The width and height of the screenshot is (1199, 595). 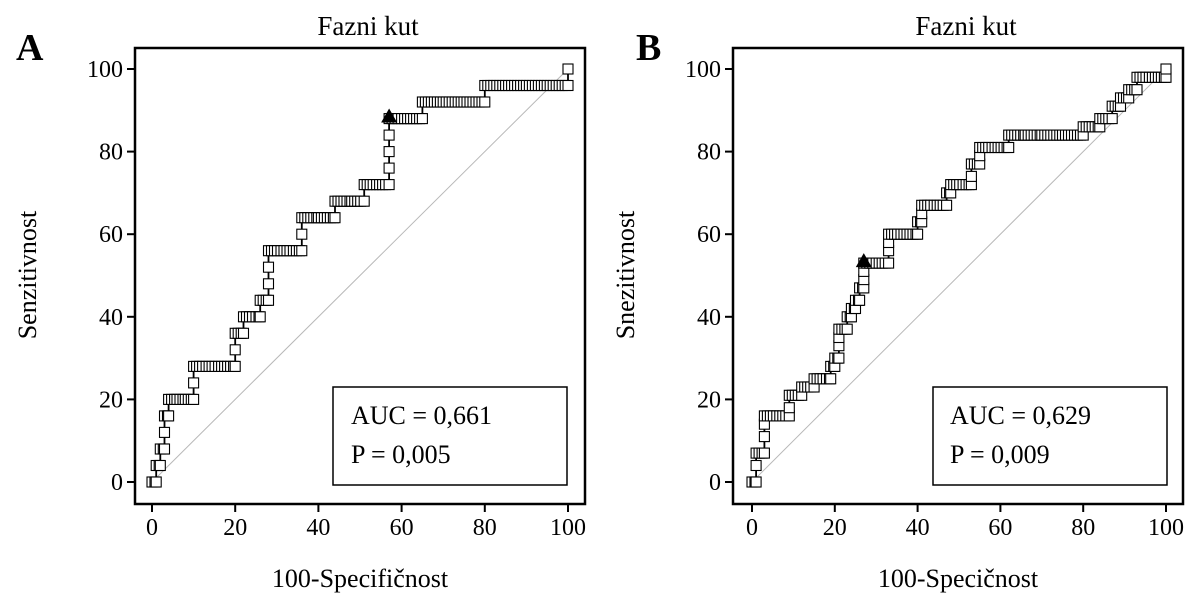 What do you see at coordinates (966, 26) in the screenshot?
I see `chart-title-b: Fazni kut` at bounding box center [966, 26].